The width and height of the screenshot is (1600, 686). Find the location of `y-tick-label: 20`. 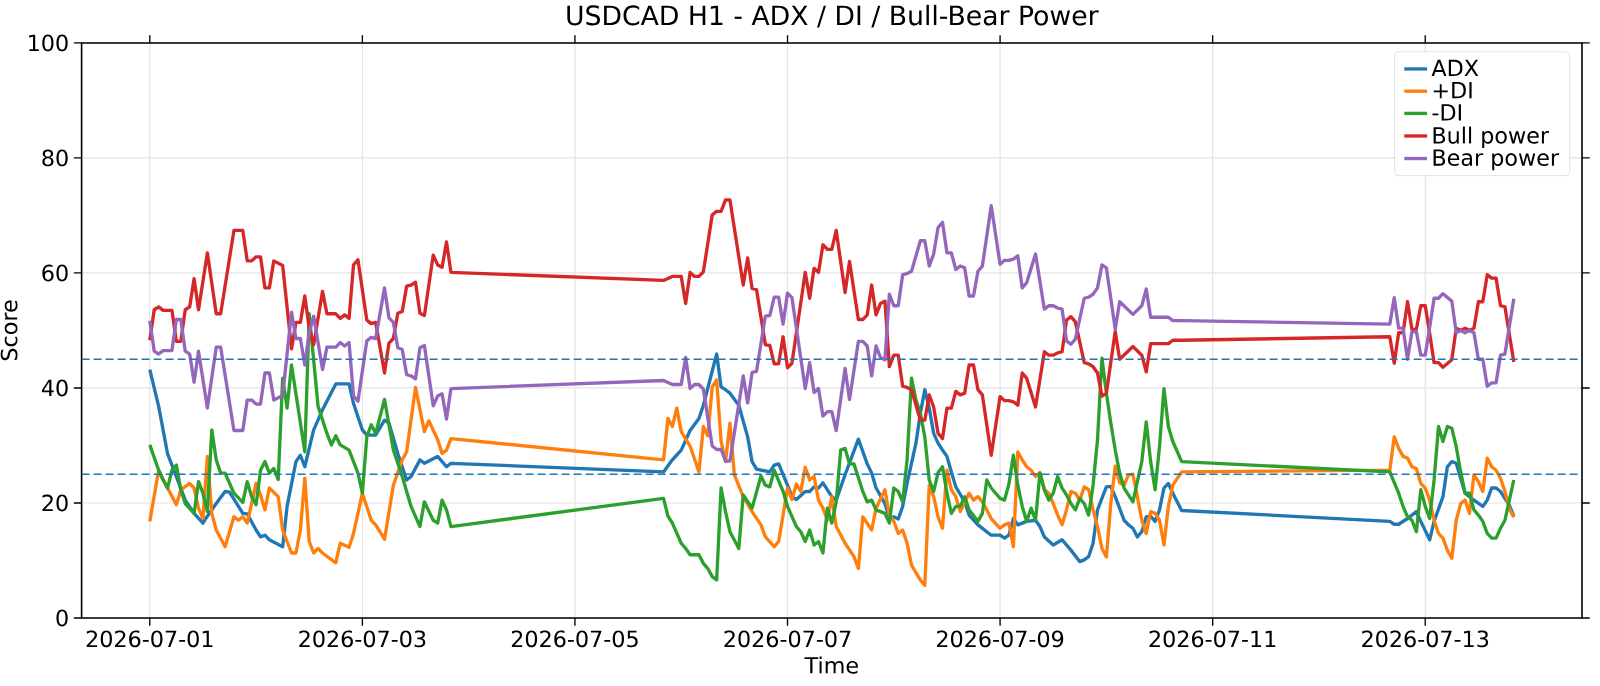

y-tick-label: 20 is located at coordinates (55, 503).